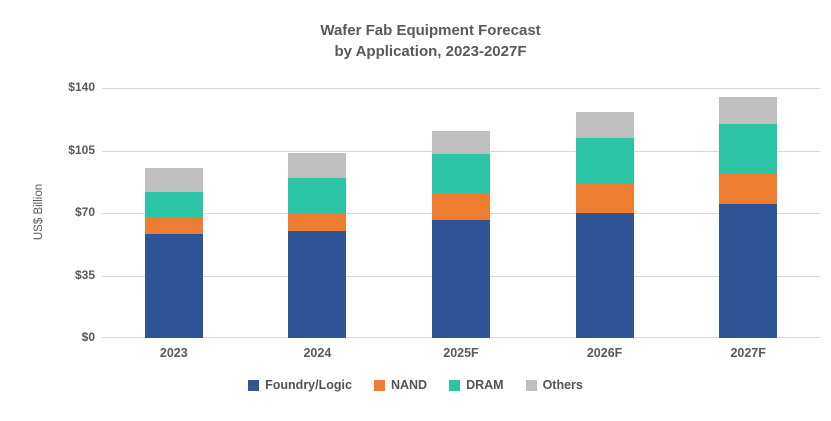 The width and height of the screenshot is (831, 421). Describe the element at coordinates (409, 385) in the screenshot. I see `legend-label: NAND` at that location.